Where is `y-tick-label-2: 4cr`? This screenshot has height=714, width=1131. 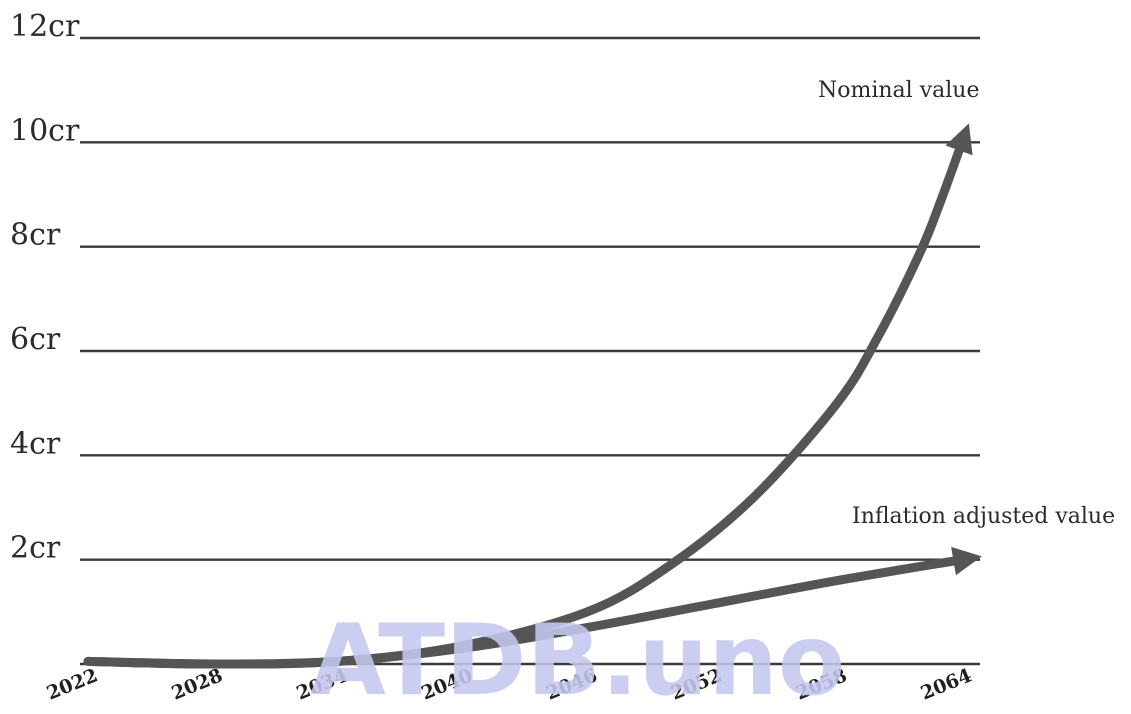 y-tick-label-2: 4cr is located at coordinates (35, 443).